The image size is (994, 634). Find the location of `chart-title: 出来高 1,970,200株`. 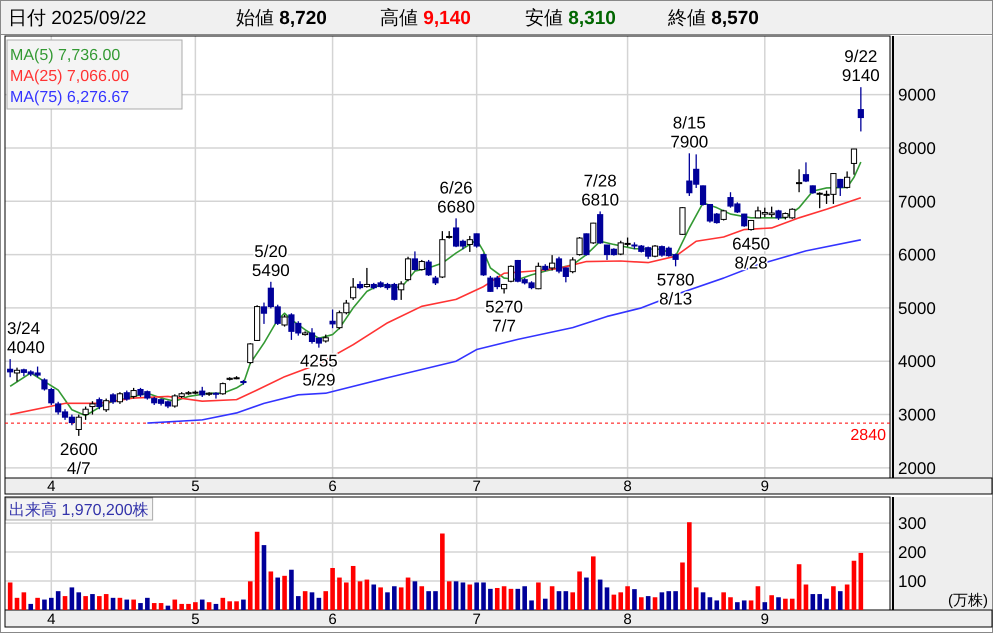

chart-title: 出来高 1,970,200株 is located at coordinates (79, 510).